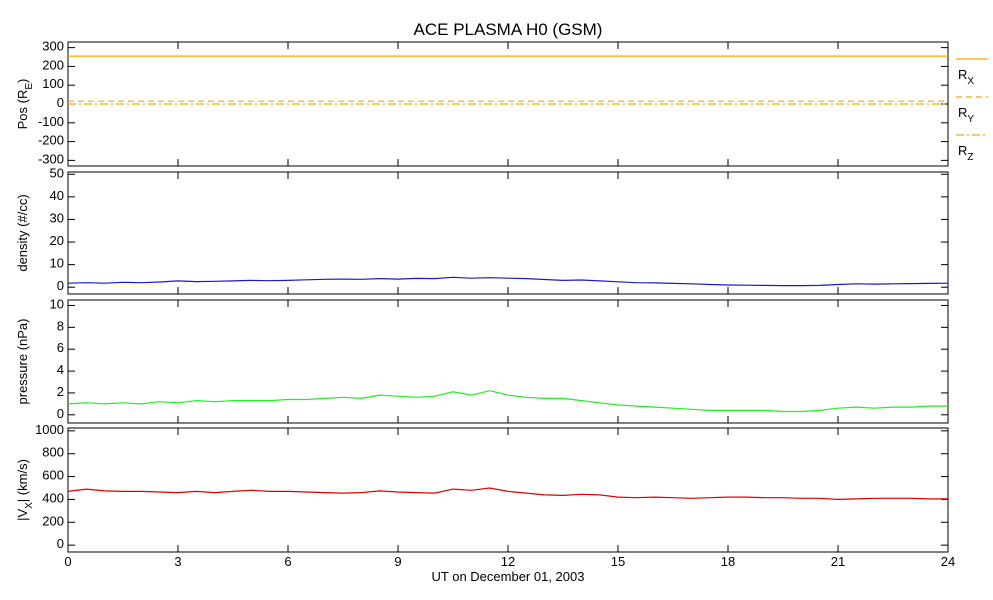 Image resolution: width=993 pixels, height=600 pixels. I want to click on chart-title: ACE PLASMA H0 (GSM), so click(508, 29).